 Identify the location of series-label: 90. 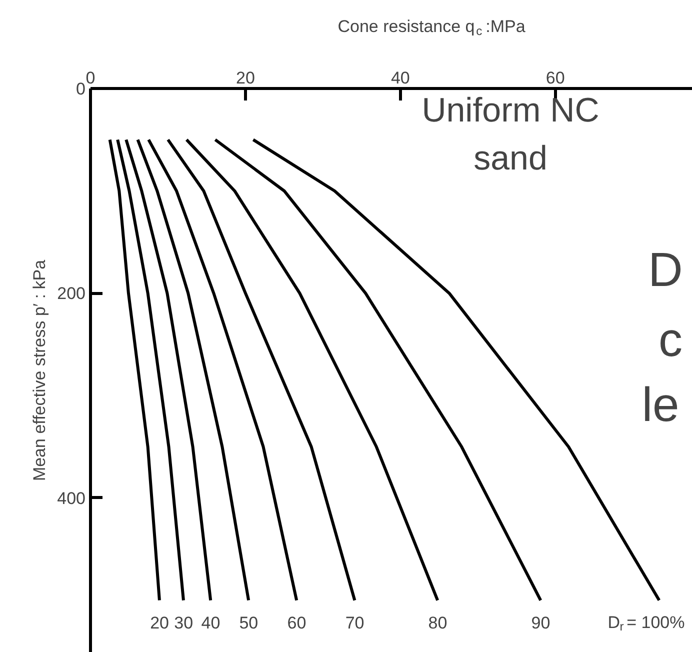
(540, 622).